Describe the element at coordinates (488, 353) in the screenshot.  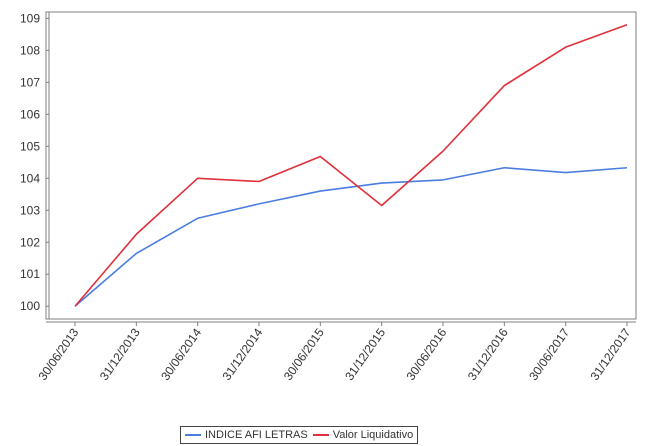
I see `x-tick-label: 31/12/2016` at that location.